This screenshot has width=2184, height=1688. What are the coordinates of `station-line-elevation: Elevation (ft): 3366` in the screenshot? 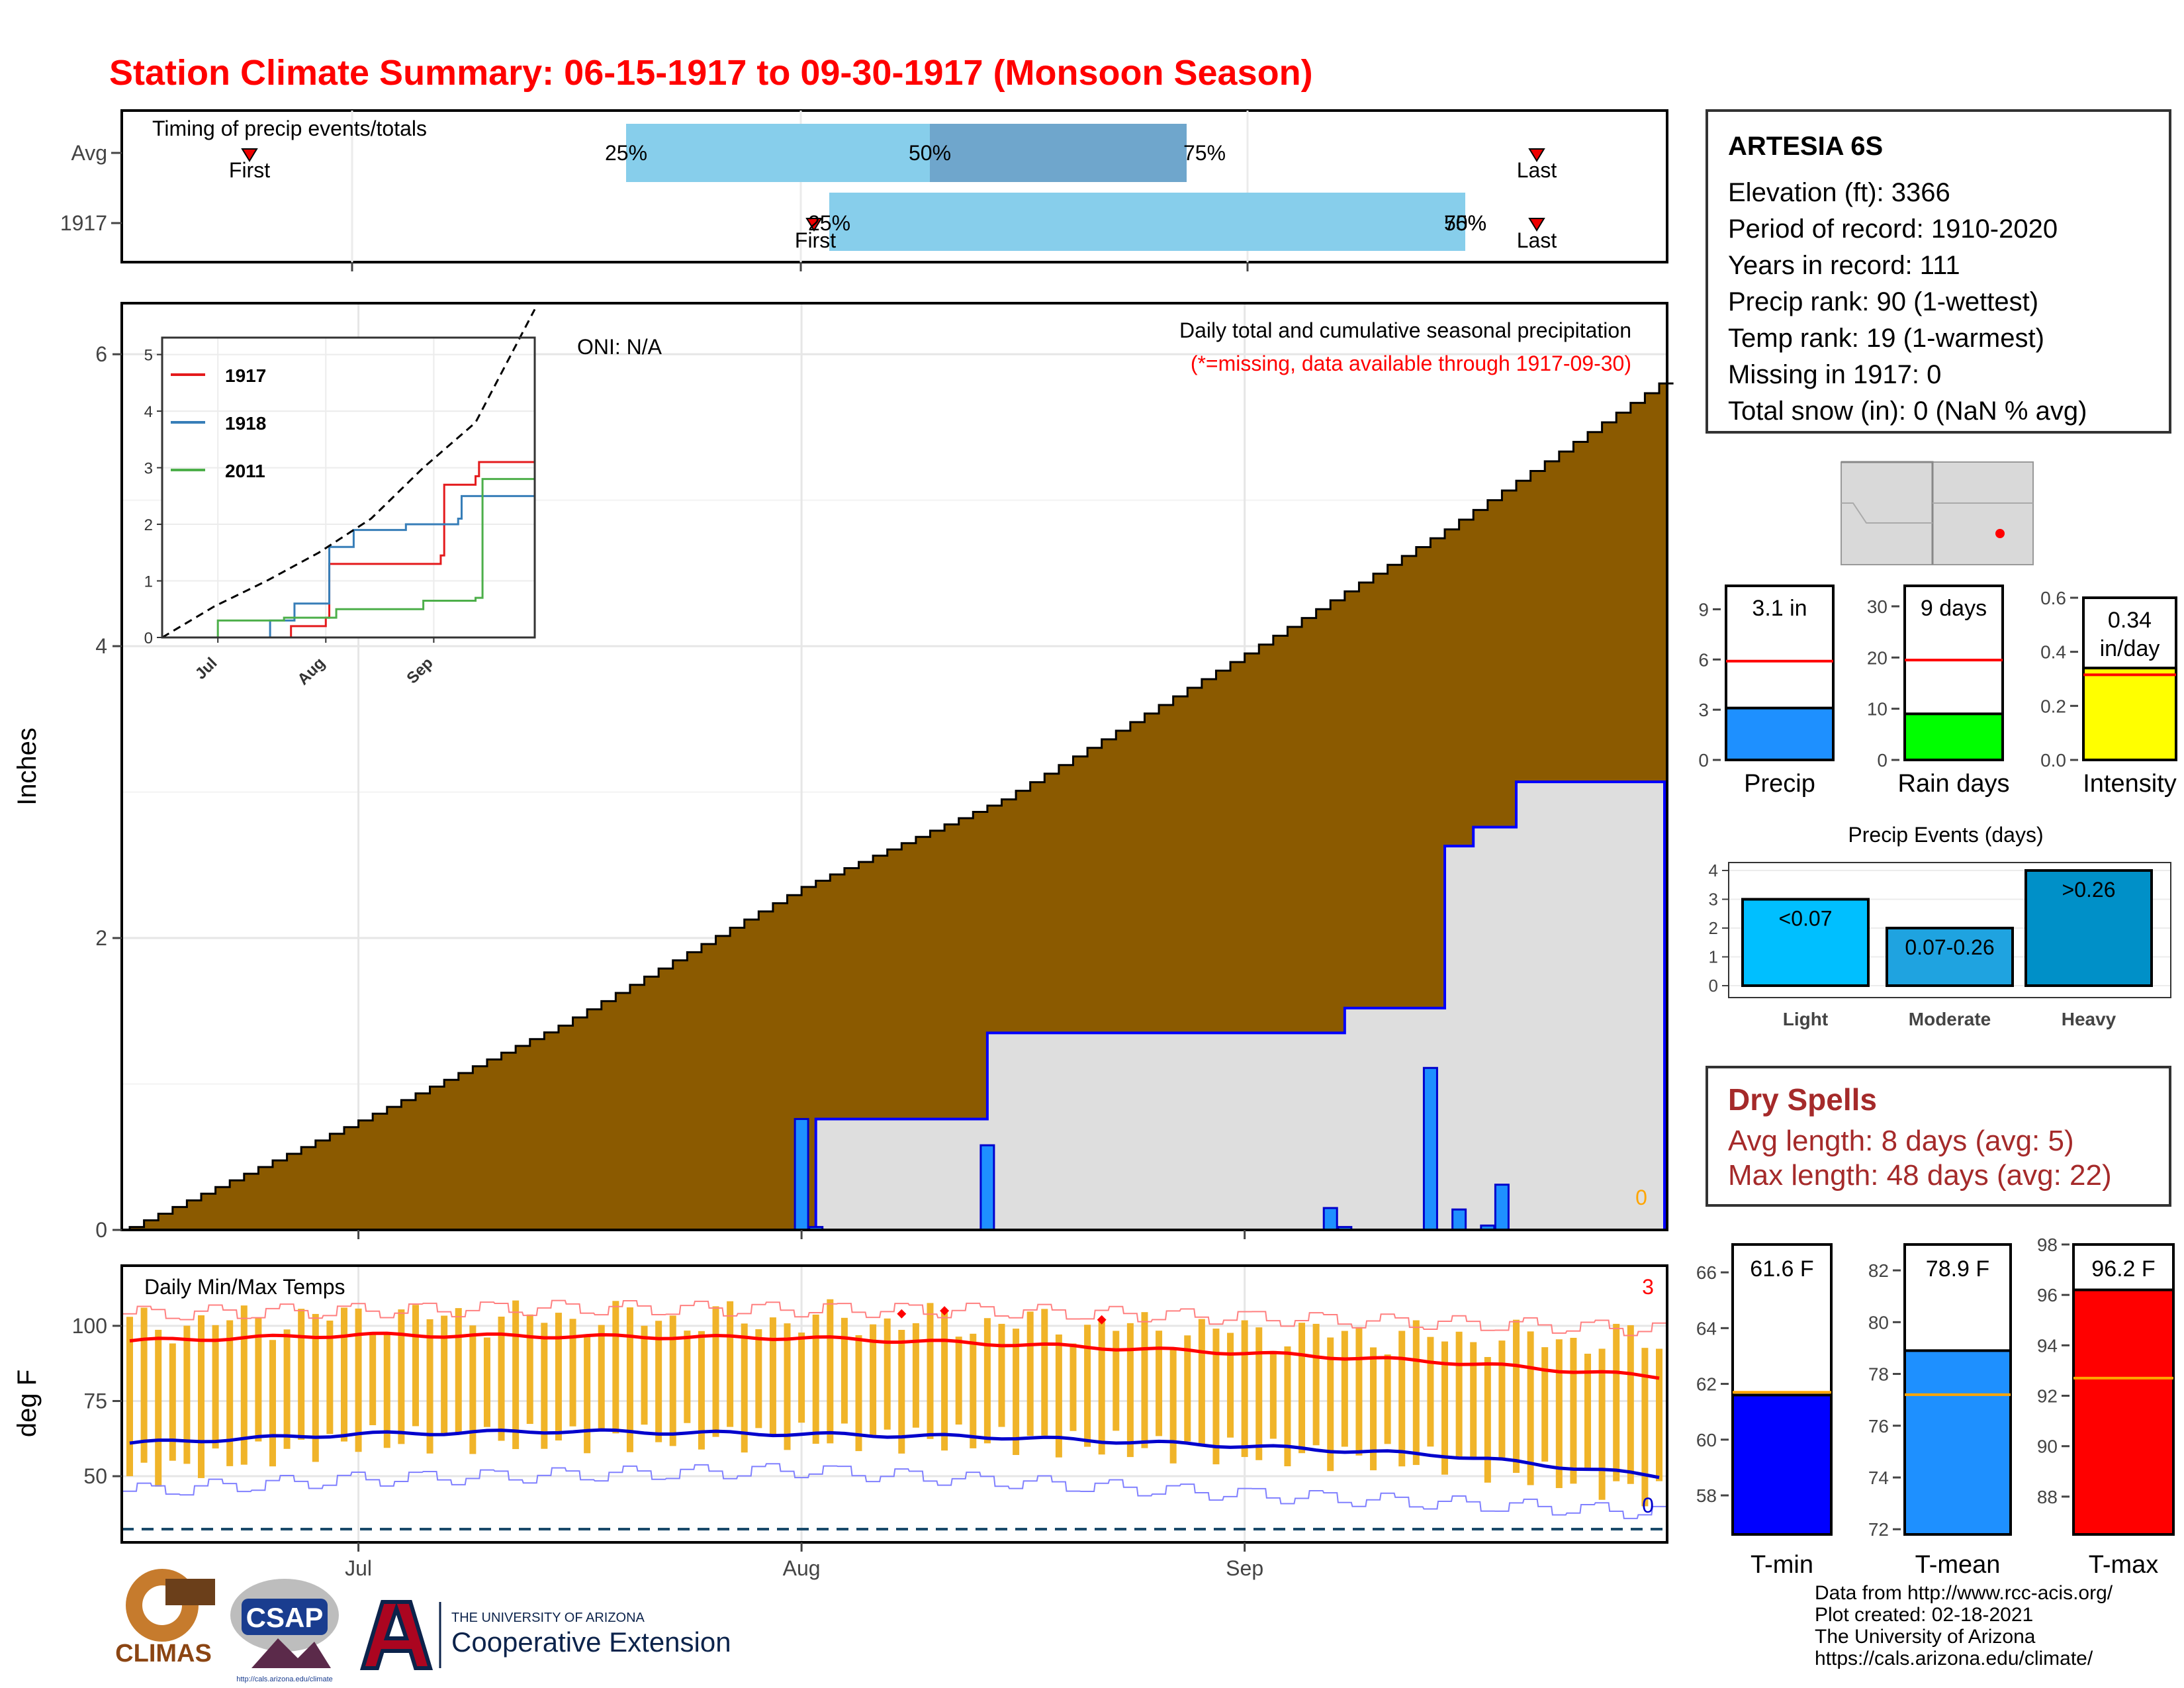 It's located at (1839, 192).